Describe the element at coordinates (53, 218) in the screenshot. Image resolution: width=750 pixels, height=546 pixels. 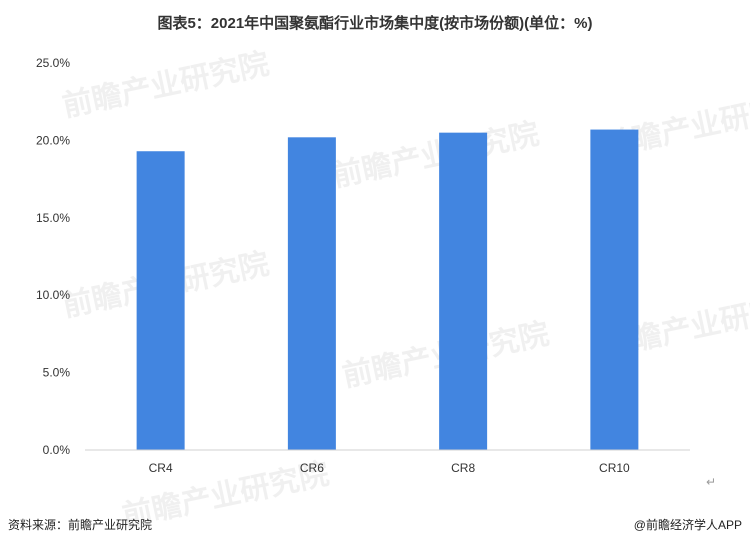
I see `y-tick-label: 15.0%` at that location.